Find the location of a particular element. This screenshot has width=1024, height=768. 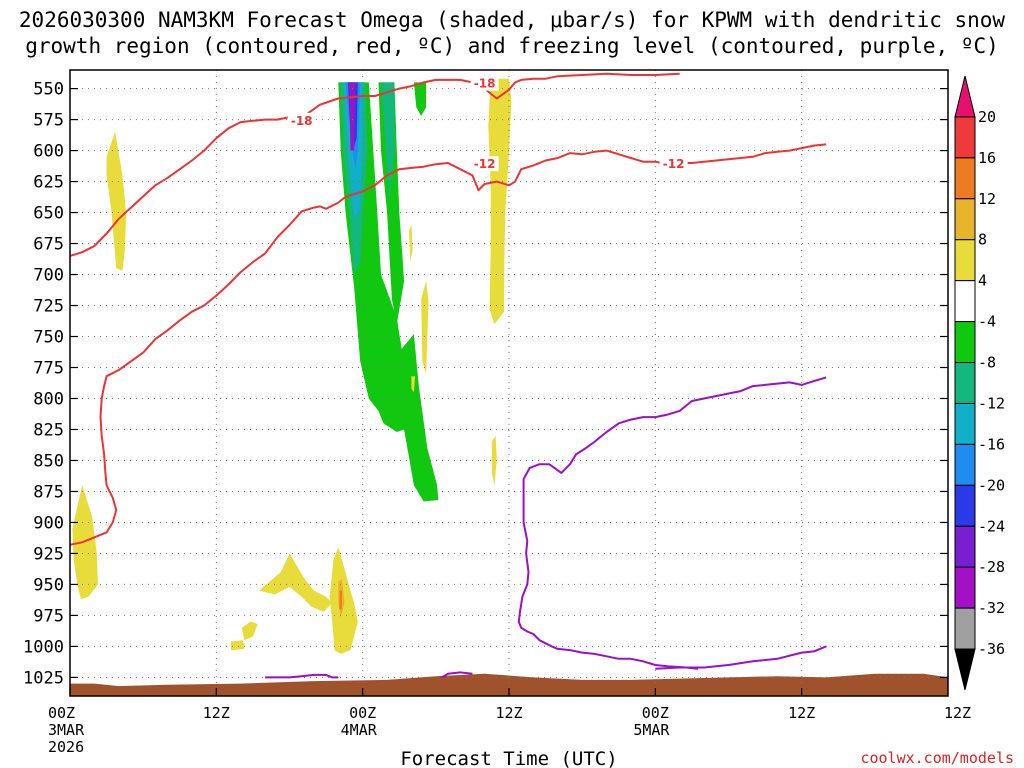

colorbar-top-triangle is located at coordinates (965, 96).